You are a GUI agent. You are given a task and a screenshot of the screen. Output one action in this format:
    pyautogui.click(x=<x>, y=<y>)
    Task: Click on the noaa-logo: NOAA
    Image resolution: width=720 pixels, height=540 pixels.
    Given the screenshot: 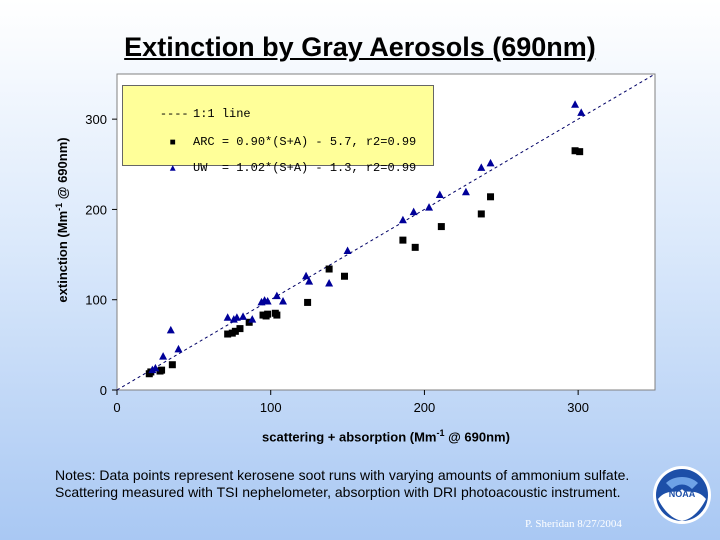 What is the action you would take?
    pyautogui.click(x=682, y=495)
    